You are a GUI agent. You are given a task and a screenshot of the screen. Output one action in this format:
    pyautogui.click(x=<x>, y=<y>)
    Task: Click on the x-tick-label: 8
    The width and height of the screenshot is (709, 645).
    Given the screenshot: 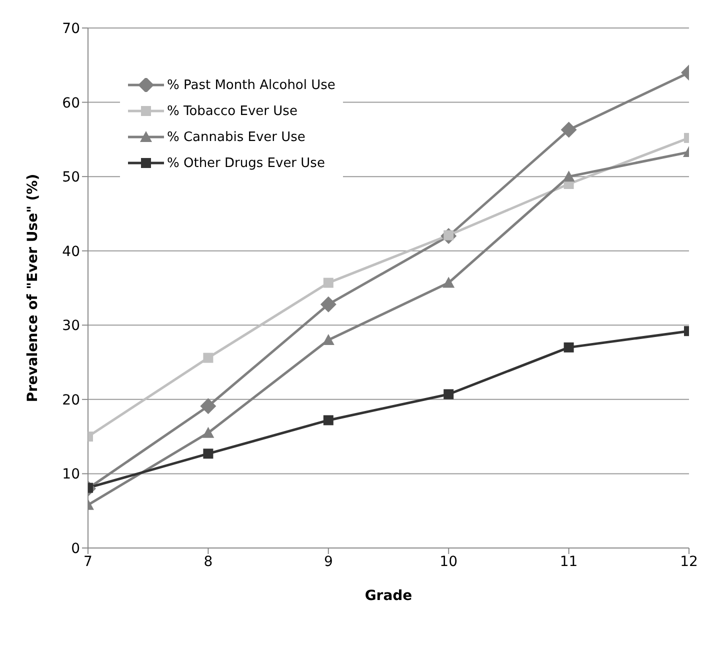 What is the action you would take?
    pyautogui.click(x=208, y=562)
    